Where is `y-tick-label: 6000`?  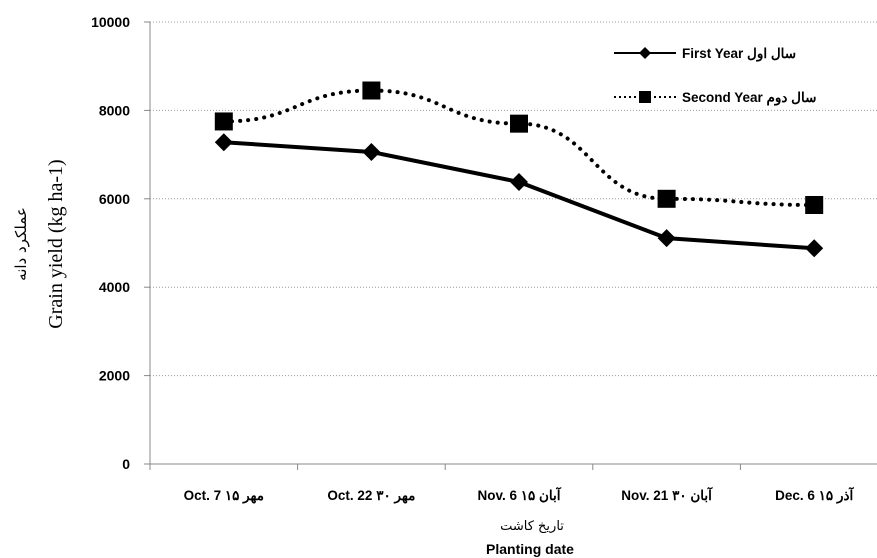
y-tick-label: 6000 is located at coordinates (114, 199).